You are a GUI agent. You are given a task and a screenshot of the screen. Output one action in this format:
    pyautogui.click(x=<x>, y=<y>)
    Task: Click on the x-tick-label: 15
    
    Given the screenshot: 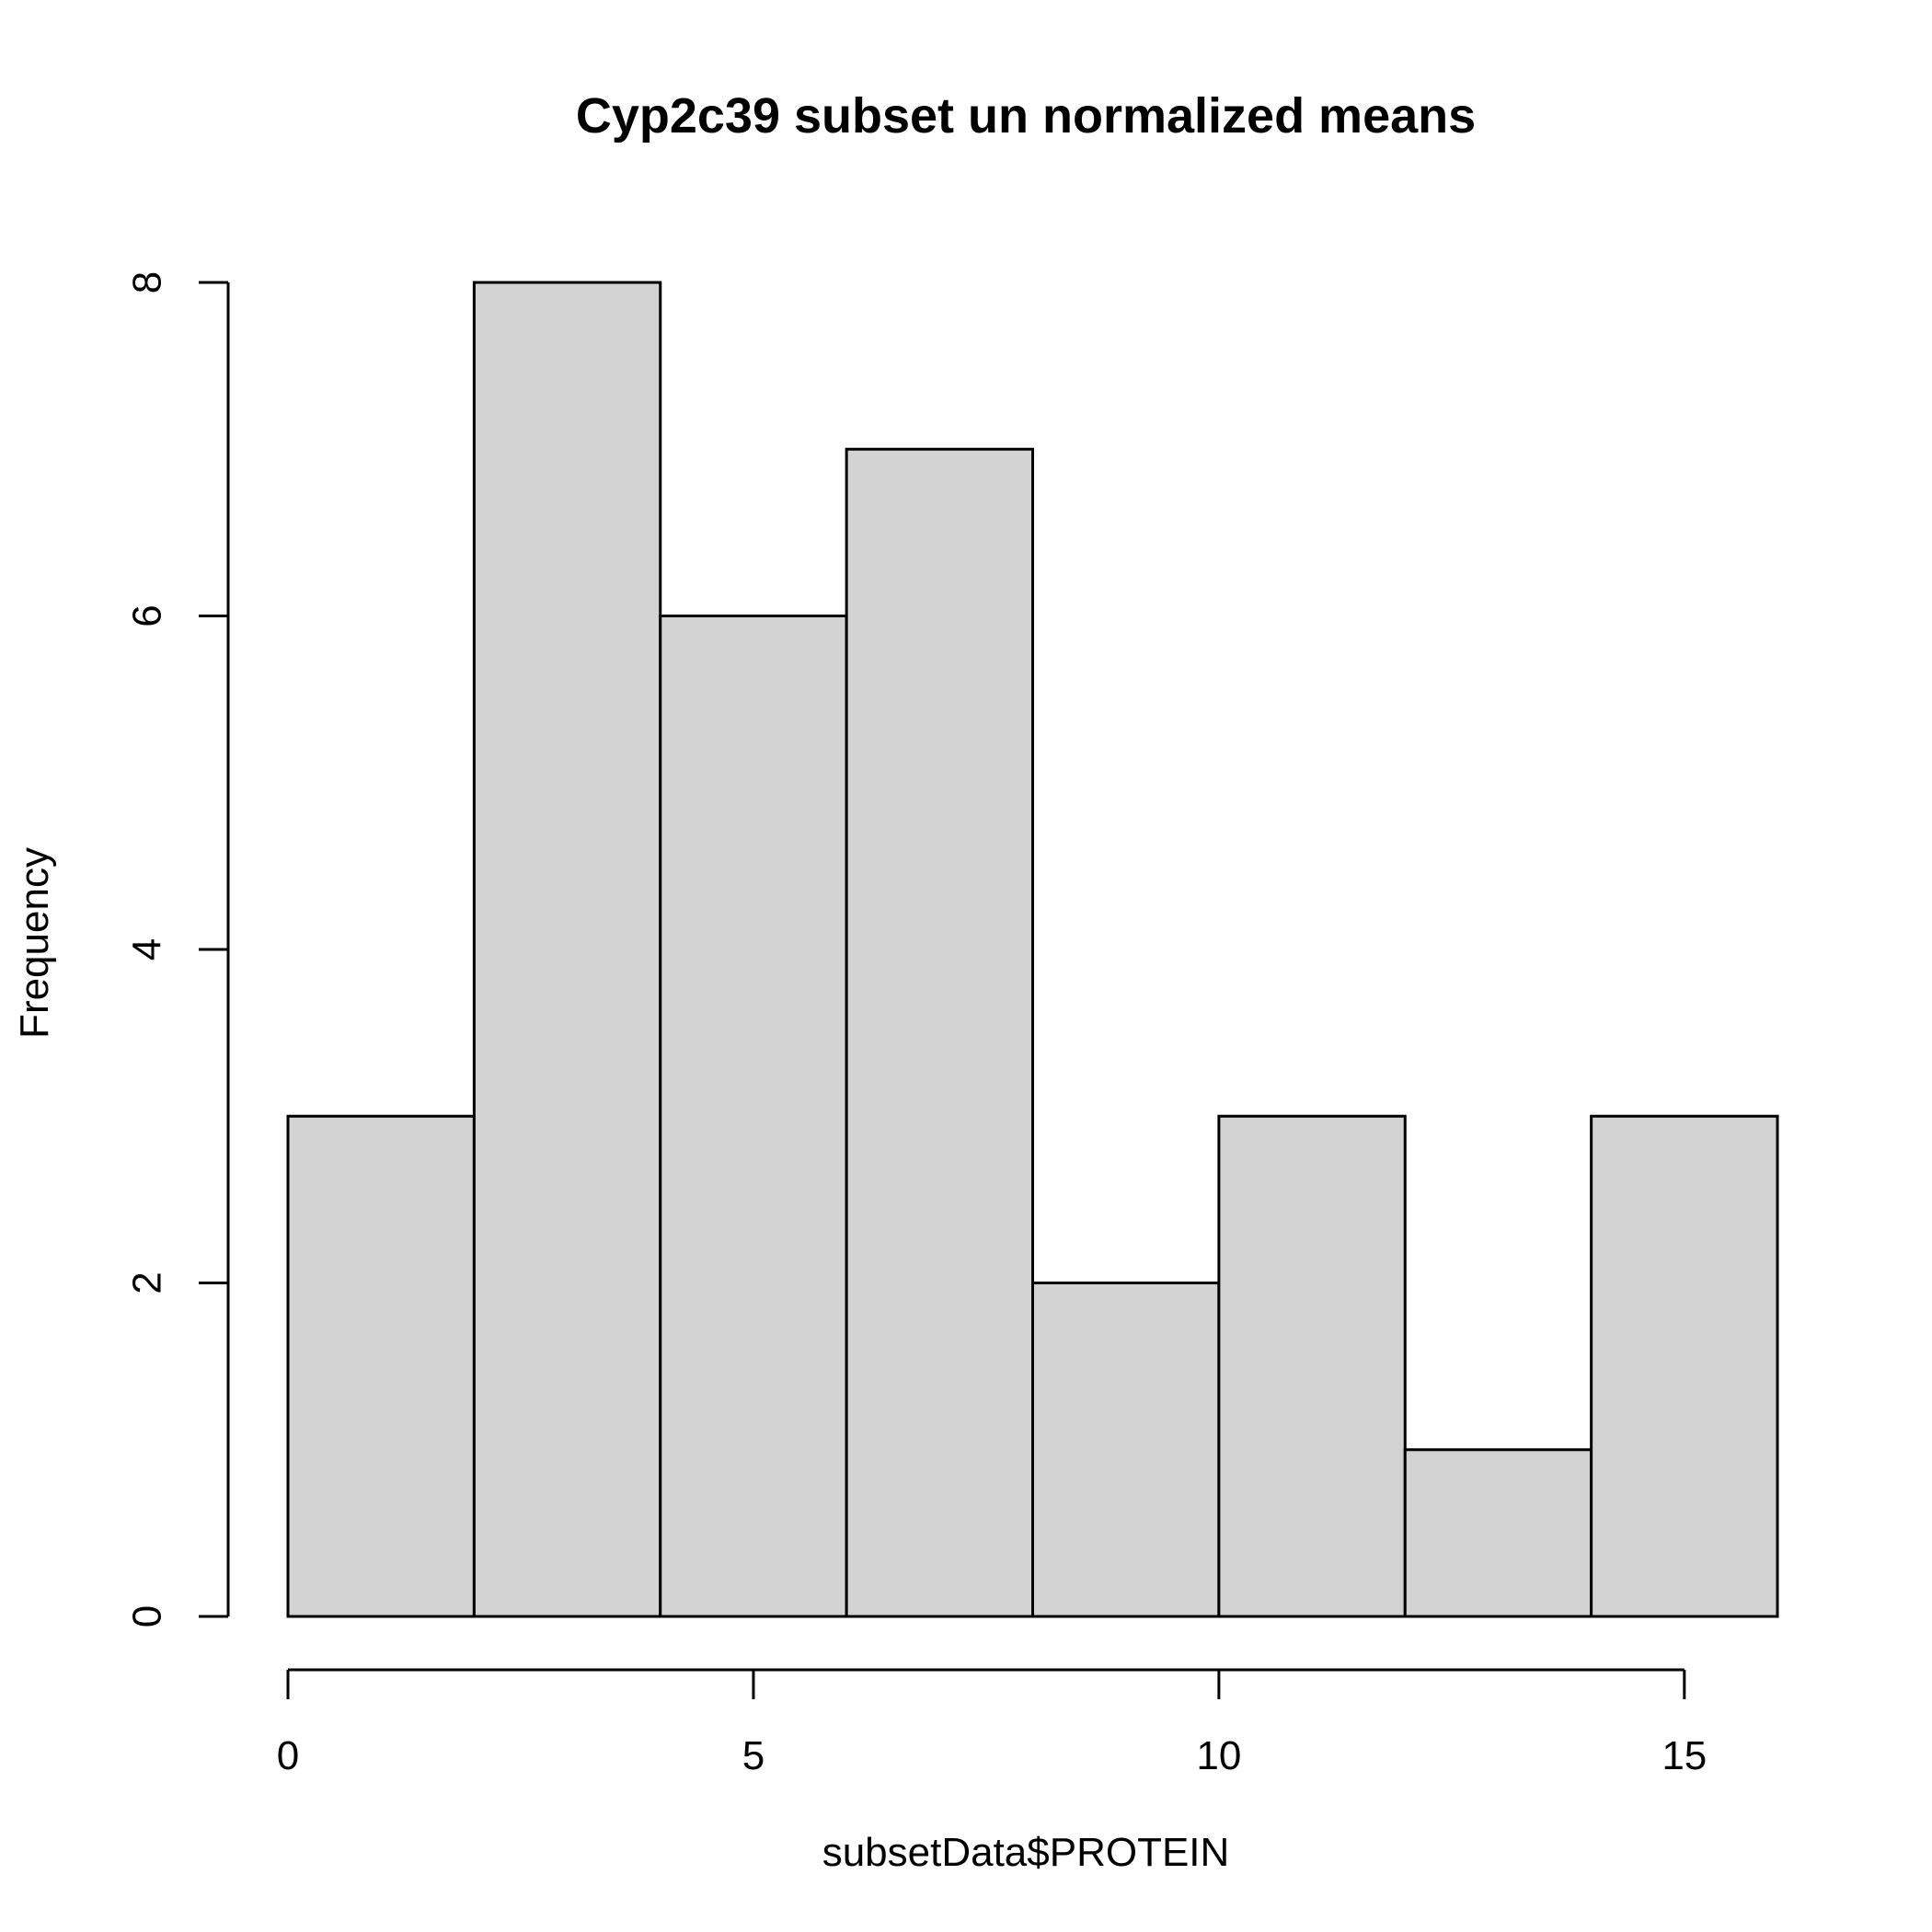 What is the action you would take?
    pyautogui.click(x=1684, y=1755)
    